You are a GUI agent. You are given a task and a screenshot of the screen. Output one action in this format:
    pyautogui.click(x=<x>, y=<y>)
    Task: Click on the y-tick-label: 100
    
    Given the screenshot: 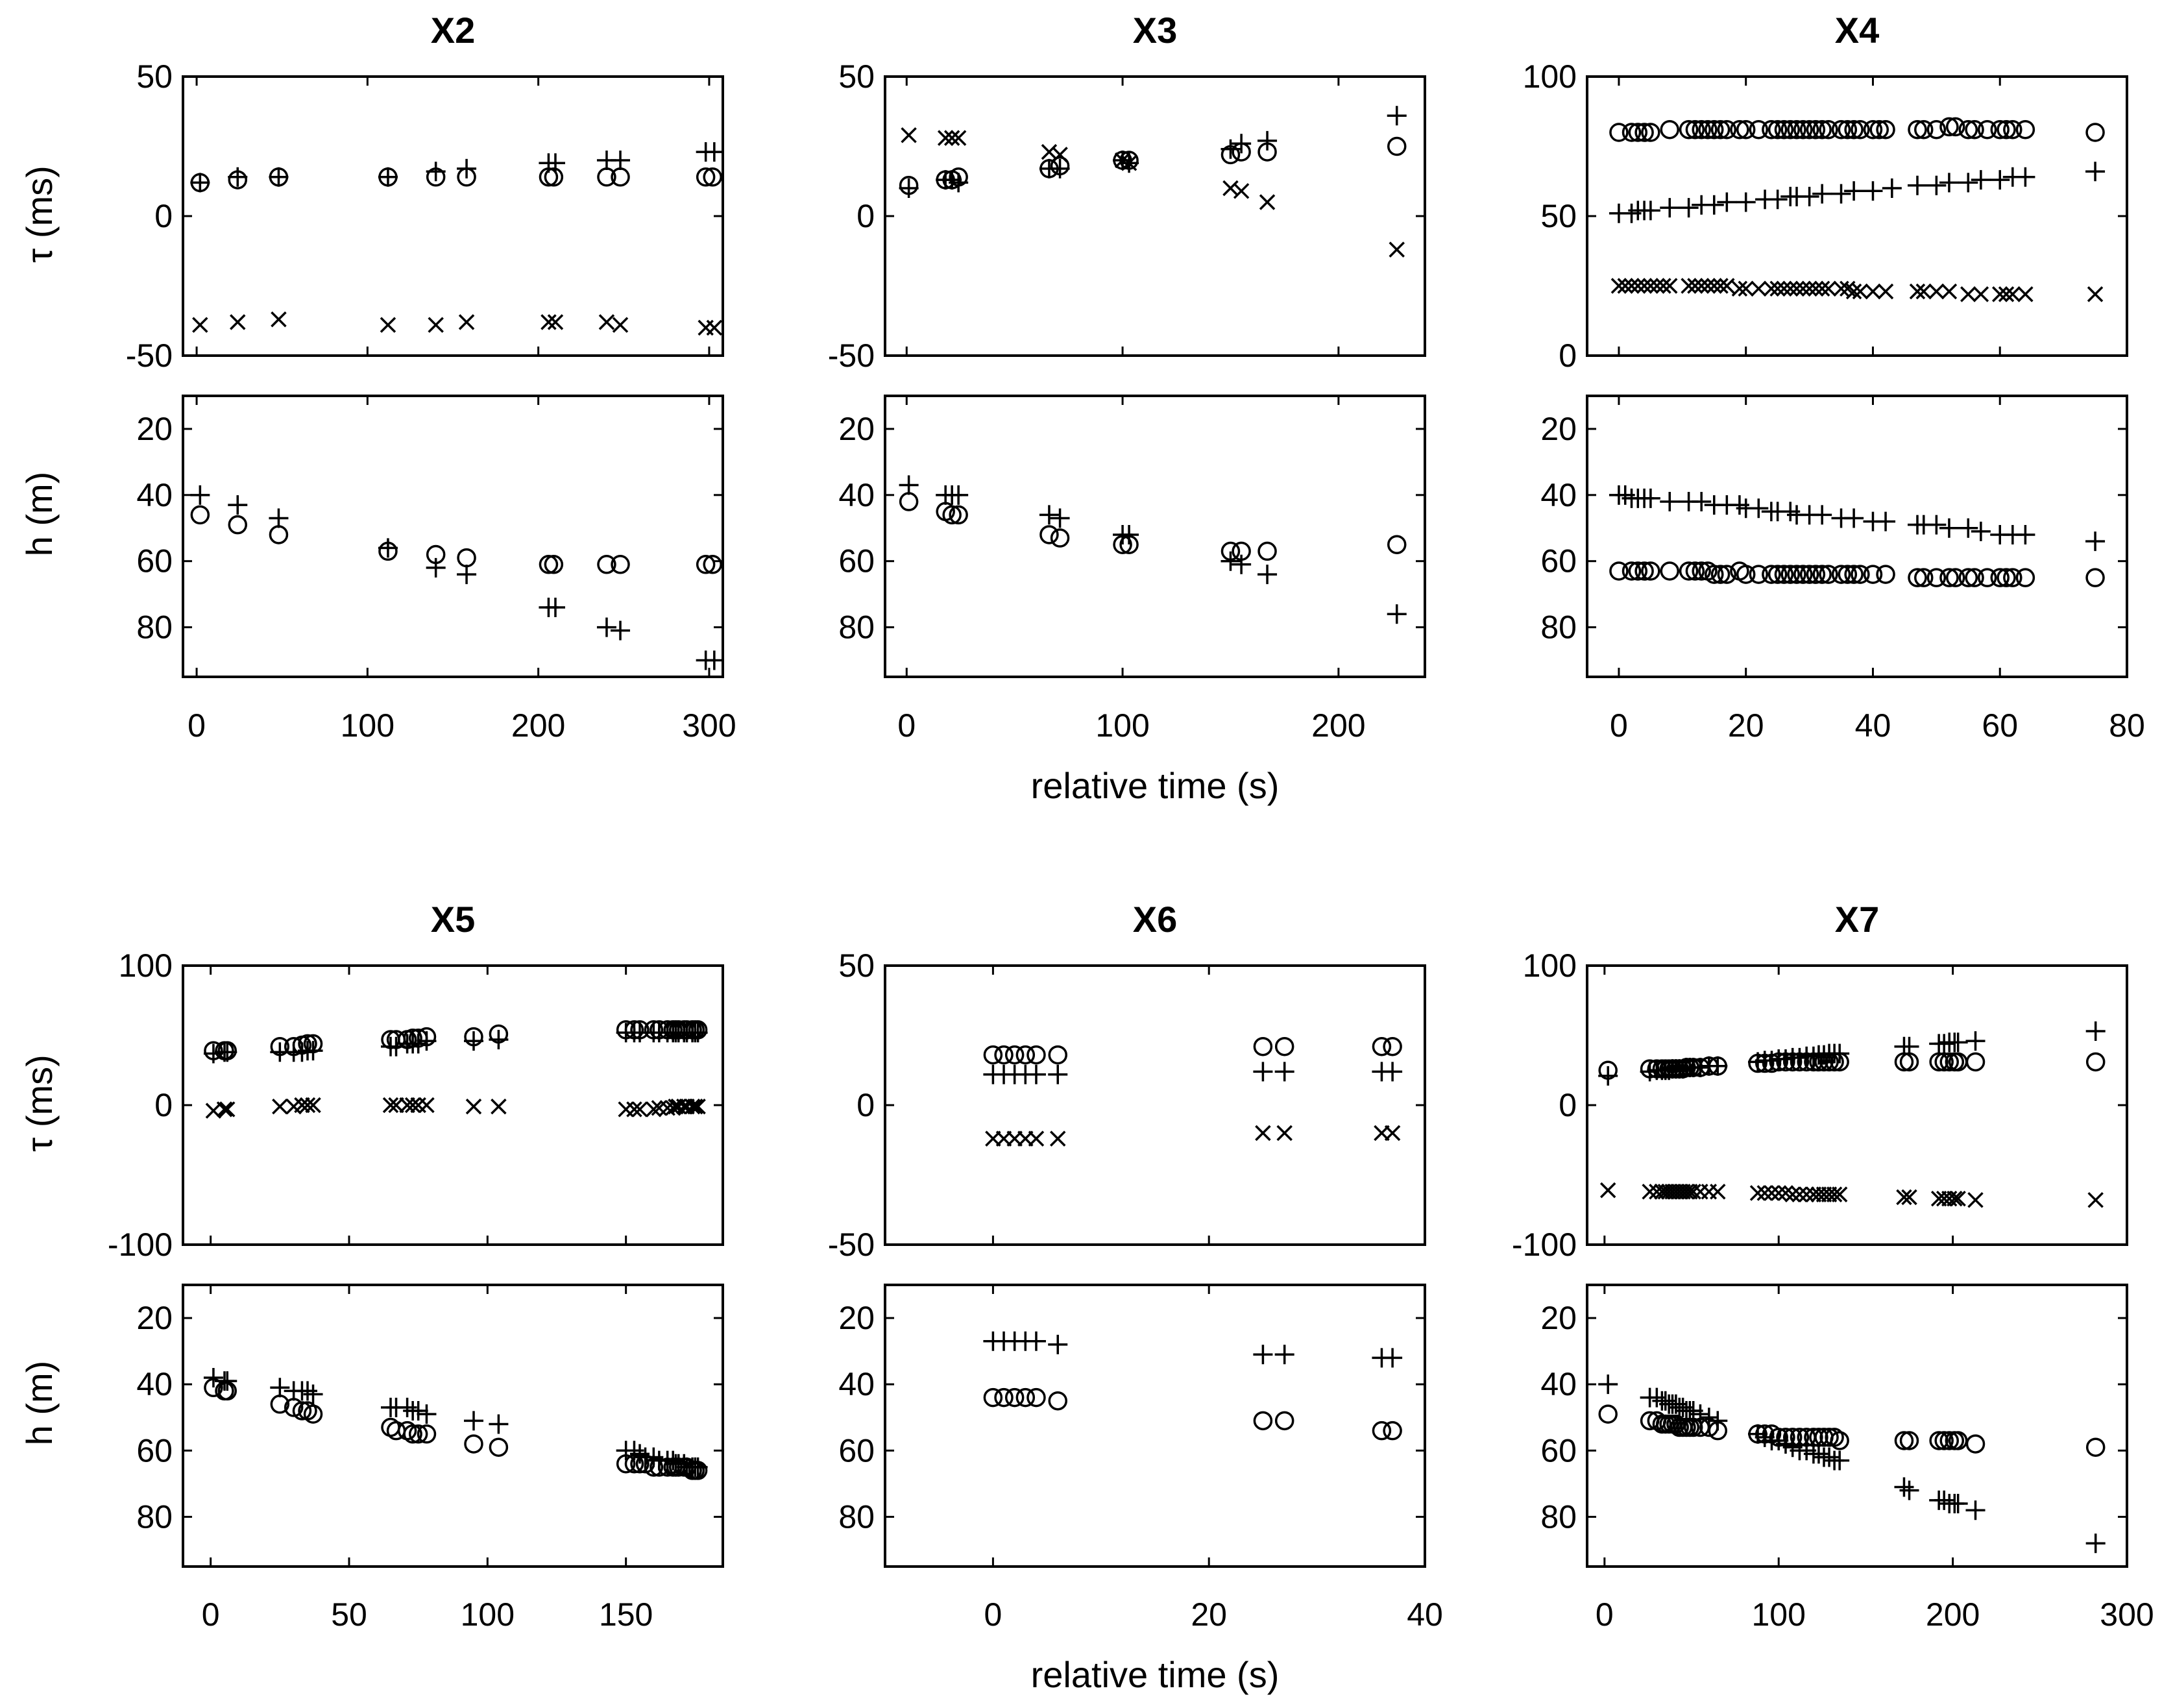 What is the action you would take?
    pyautogui.click(x=146, y=965)
    